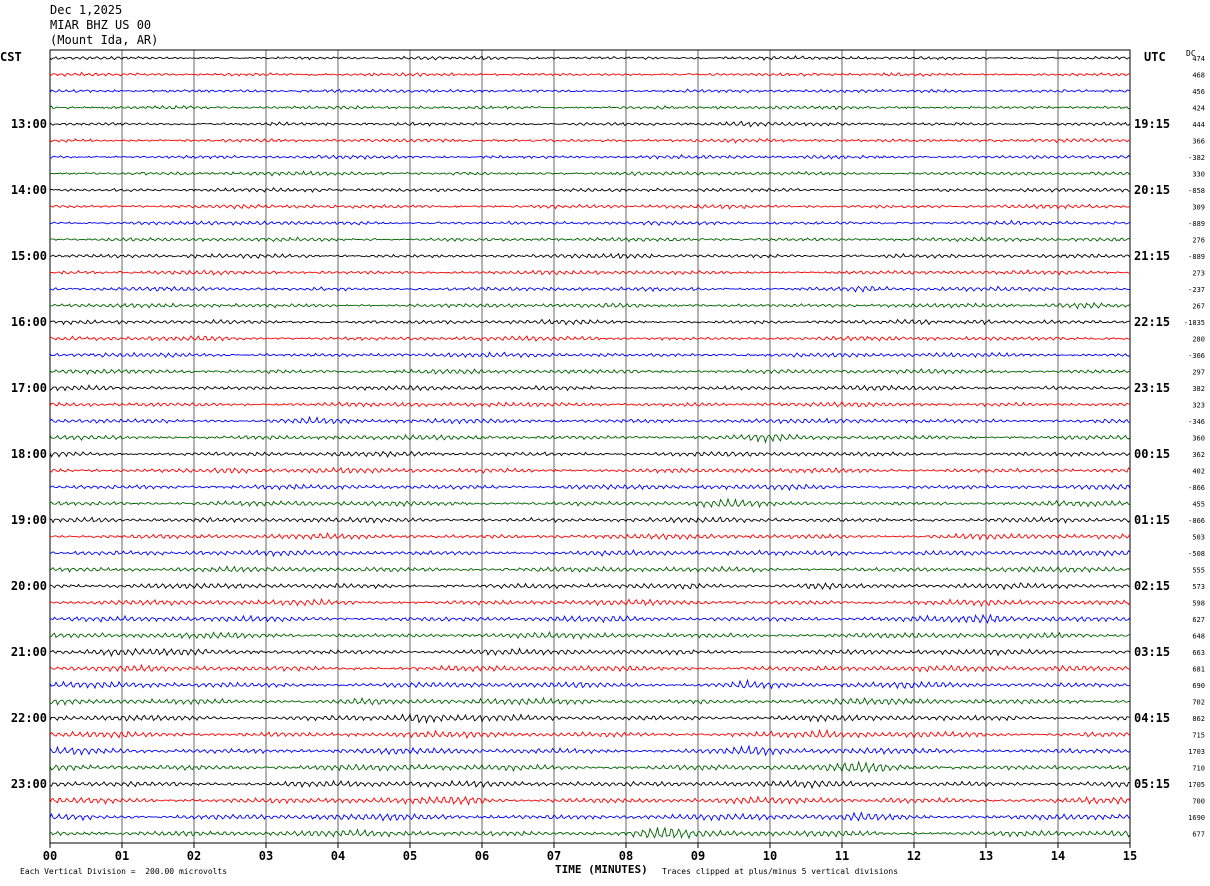  Describe the element at coordinates (1198, 670) in the screenshot. I see `dc-value: 681` at that location.